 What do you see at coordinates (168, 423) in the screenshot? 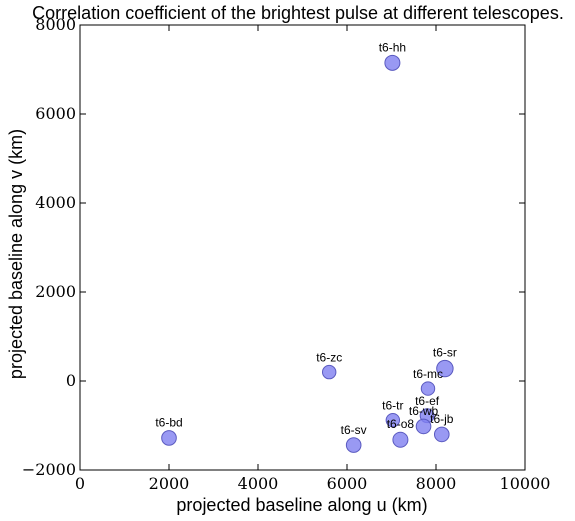
I see `point-label-t6-bd: t6-bd` at bounding box center [168, 423].